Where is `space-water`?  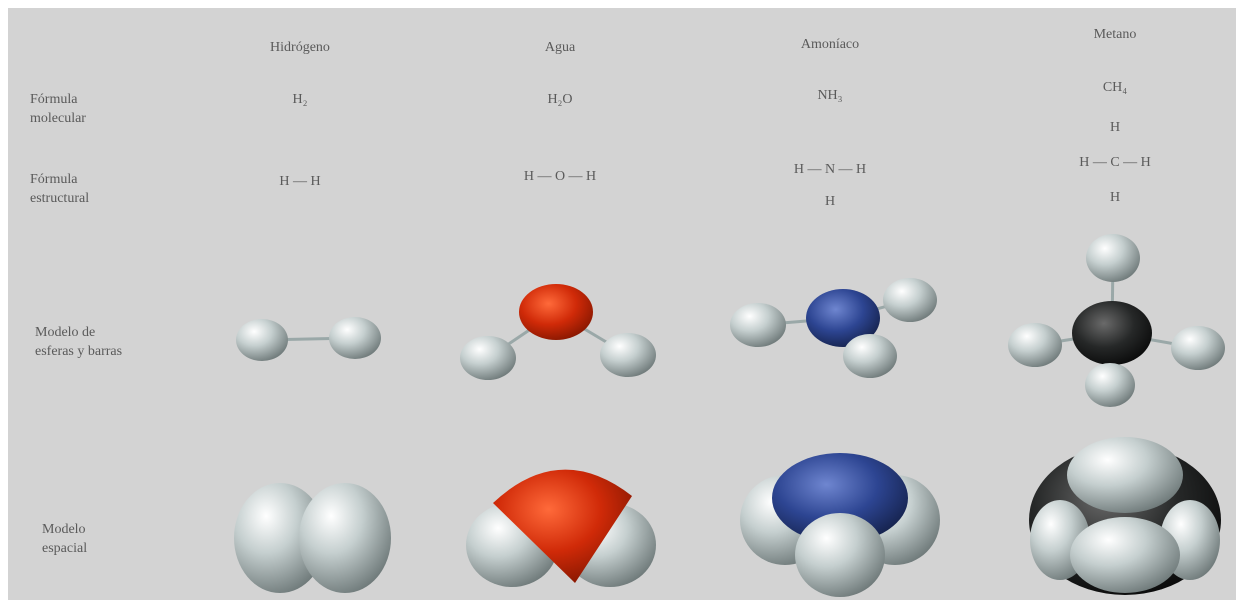
space-water is located at coordinates (561, 528).